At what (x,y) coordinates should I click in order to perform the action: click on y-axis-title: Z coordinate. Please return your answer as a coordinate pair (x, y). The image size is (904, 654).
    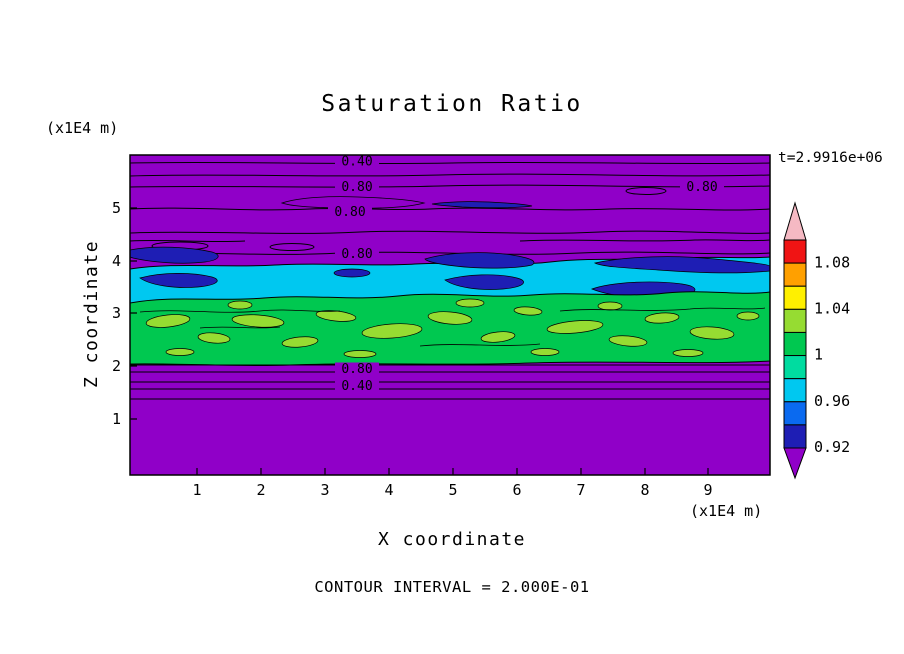
    Looking at the image, I should click on (91, 314).